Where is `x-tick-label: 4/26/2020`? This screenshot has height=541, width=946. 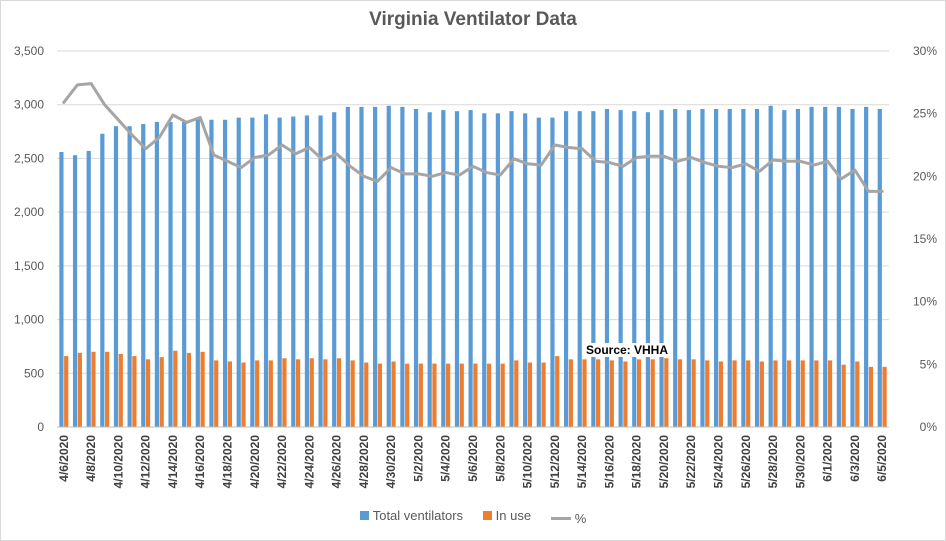 x-tick-label: 4/26/2020 is located at coordinates (337, 462).